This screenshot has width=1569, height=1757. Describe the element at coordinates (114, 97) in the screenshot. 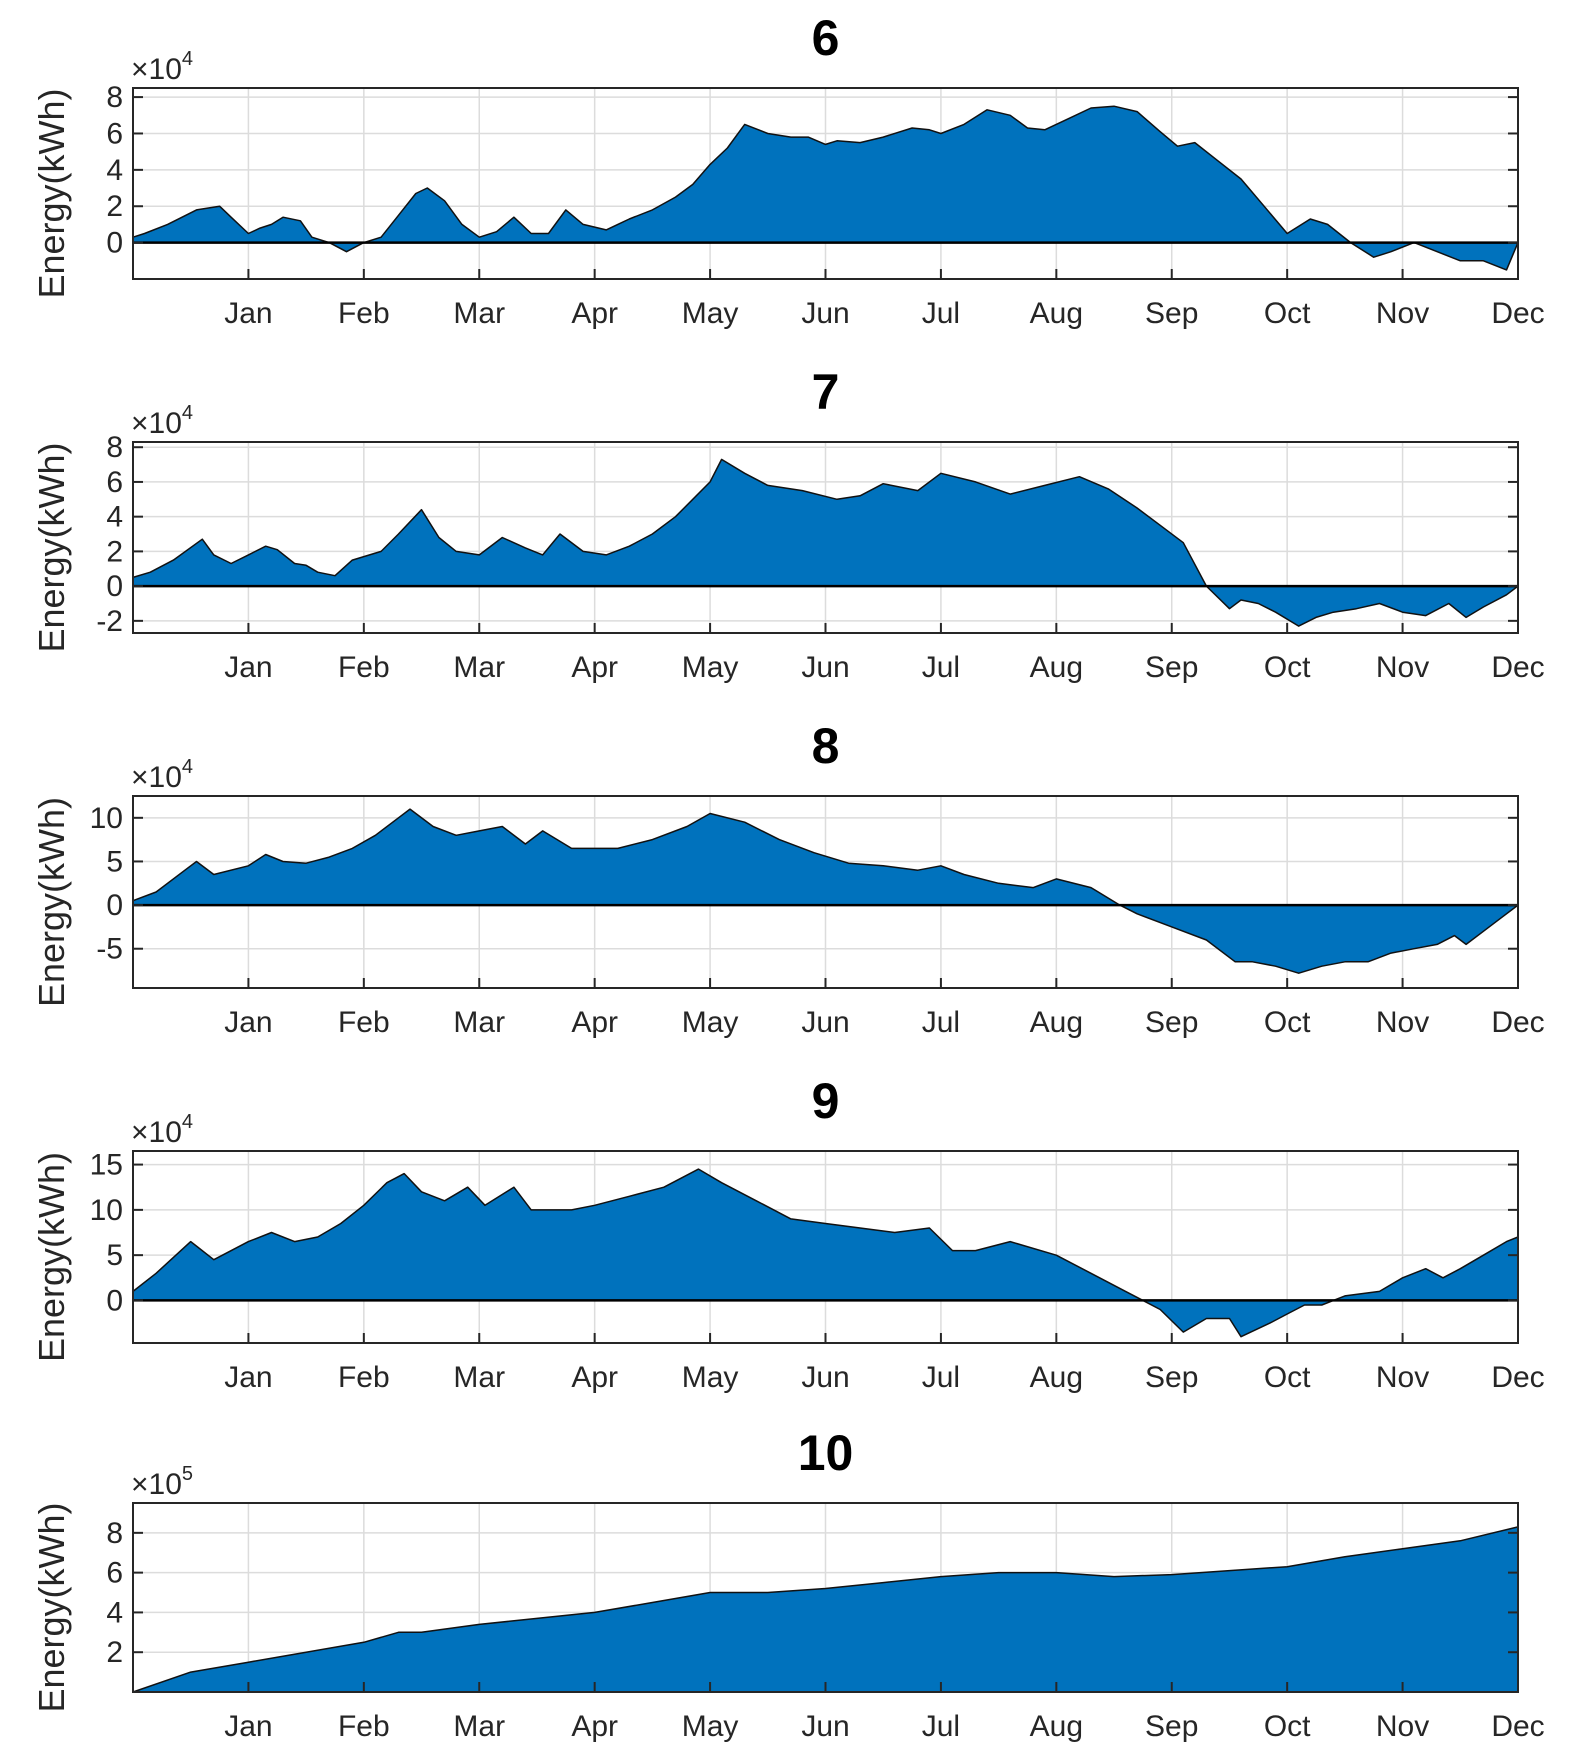

I see `y-tick-label: 8` at that location.